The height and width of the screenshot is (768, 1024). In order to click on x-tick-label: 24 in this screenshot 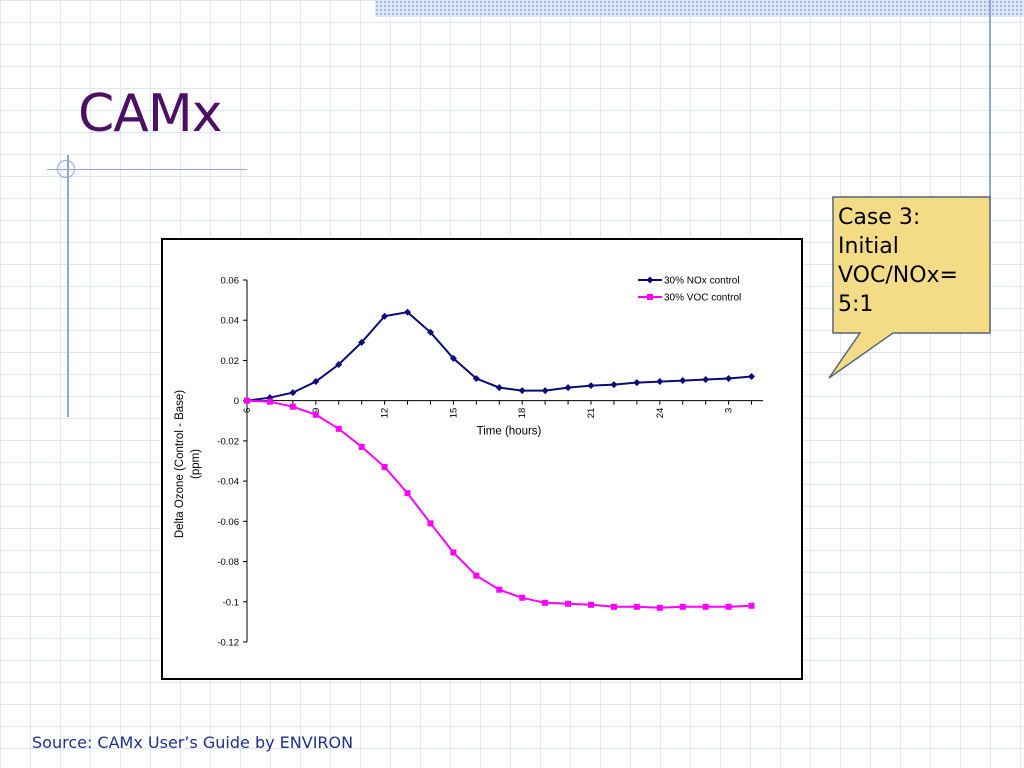, I will do `click(660, 413)`.